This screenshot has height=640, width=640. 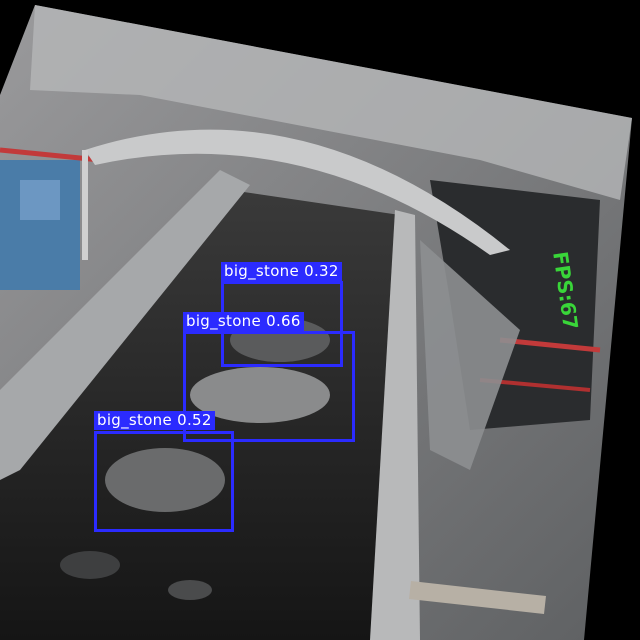 I want to click on blue-machinery, so click(x=40, y=225).